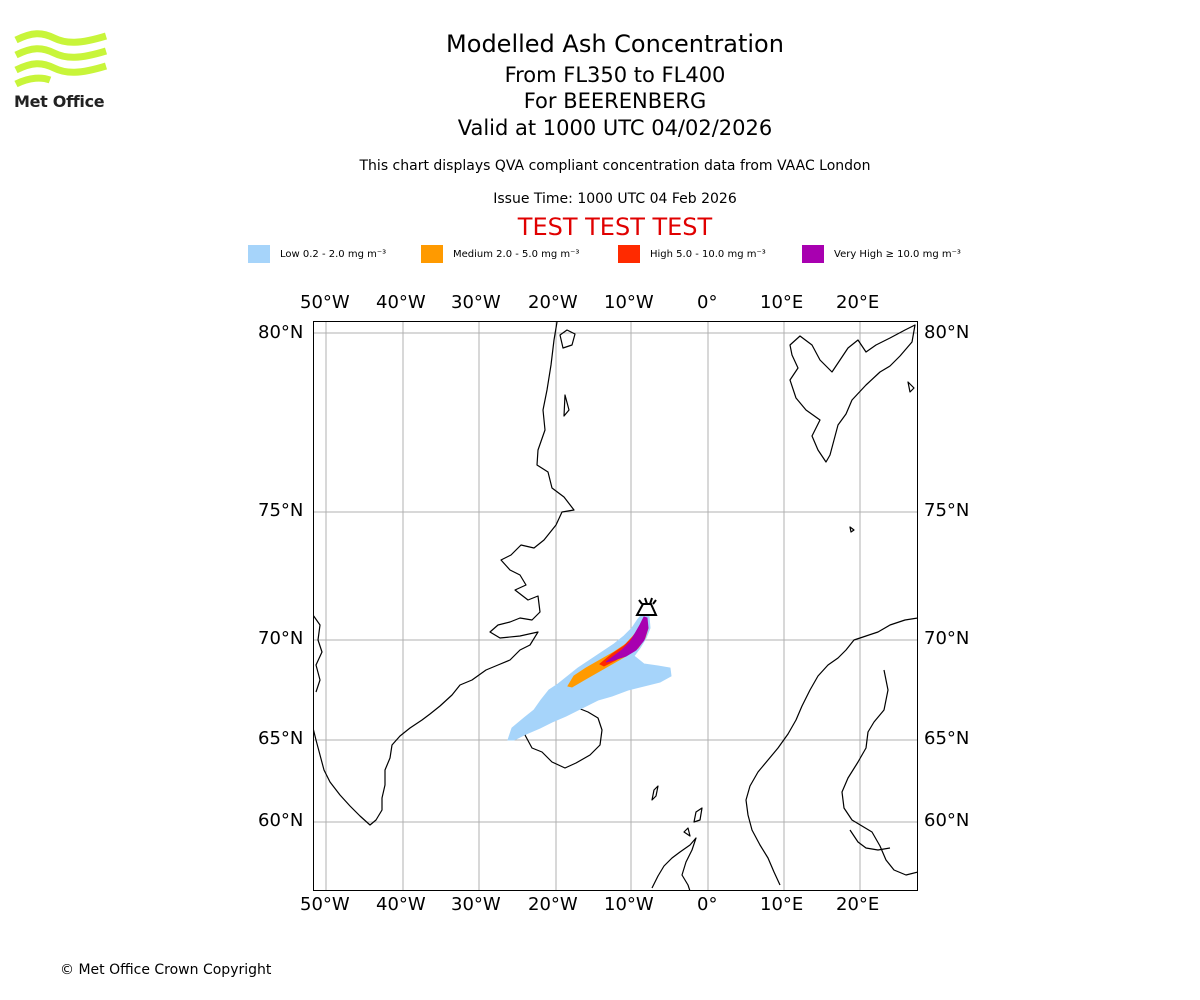 The width and height of the screenshot is (1200, 1000). I want to click on lon-label-bottom: 10°W, so click(629, 904).